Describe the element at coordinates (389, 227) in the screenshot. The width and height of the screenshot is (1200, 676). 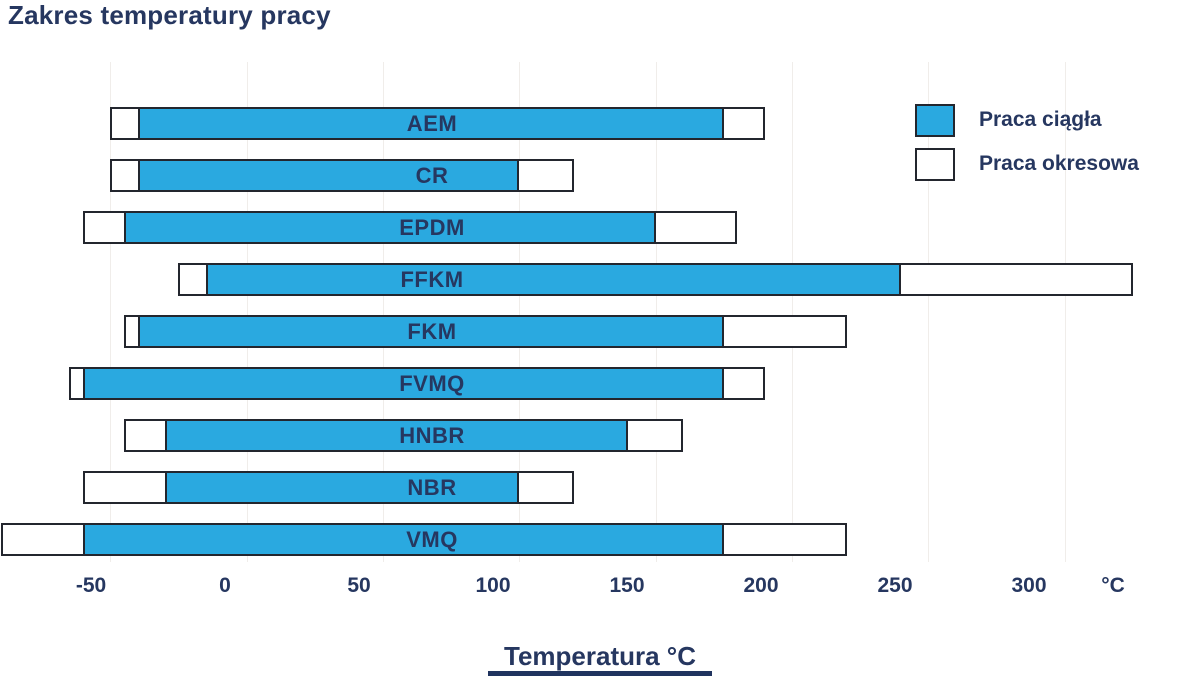
I see `bar-continuous-EPDM` at that location.